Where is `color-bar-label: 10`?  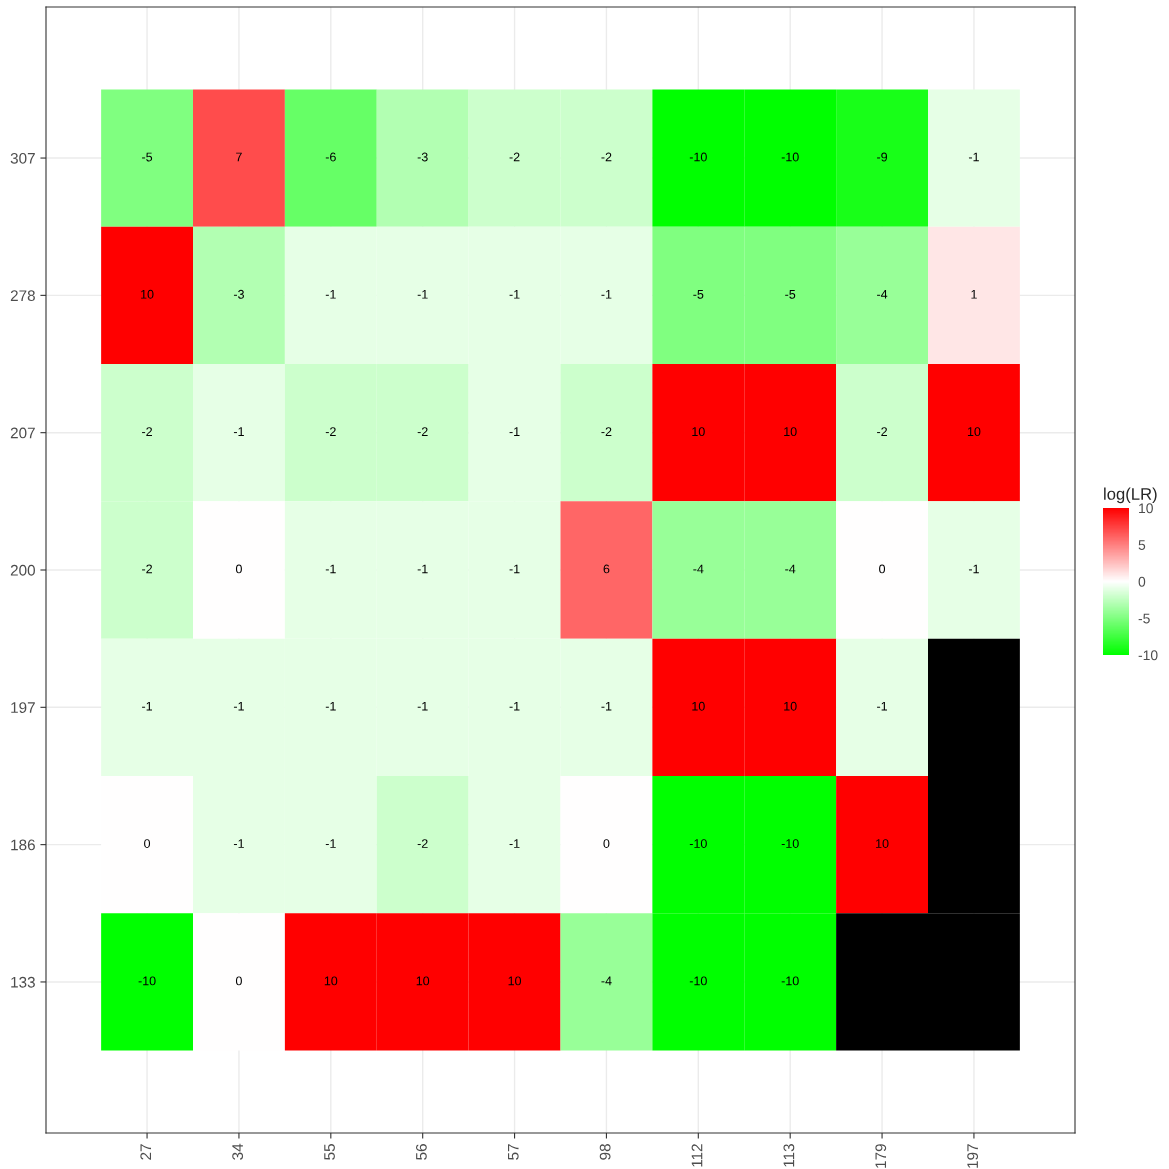
color-bar-label: 10 is located at coordinates (1146, 508).